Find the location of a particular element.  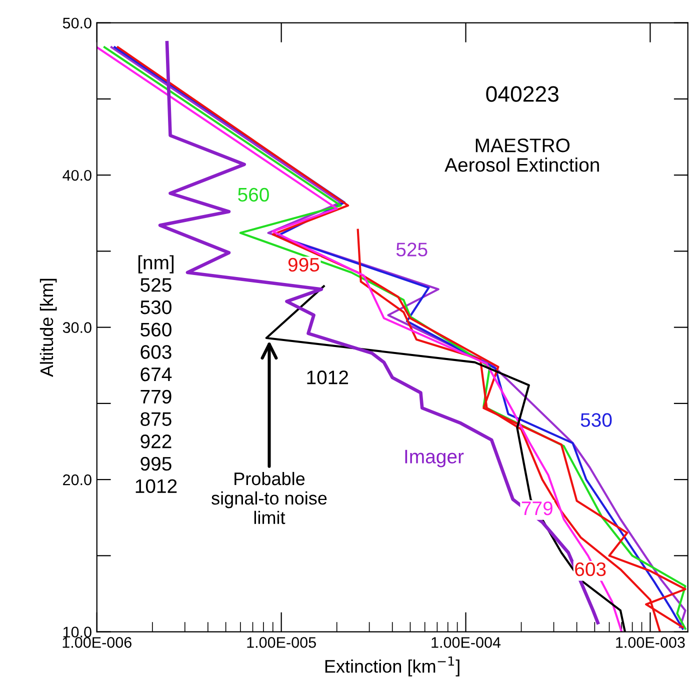

y-tick-label: 30.0 is located at coordinates (77, 327).